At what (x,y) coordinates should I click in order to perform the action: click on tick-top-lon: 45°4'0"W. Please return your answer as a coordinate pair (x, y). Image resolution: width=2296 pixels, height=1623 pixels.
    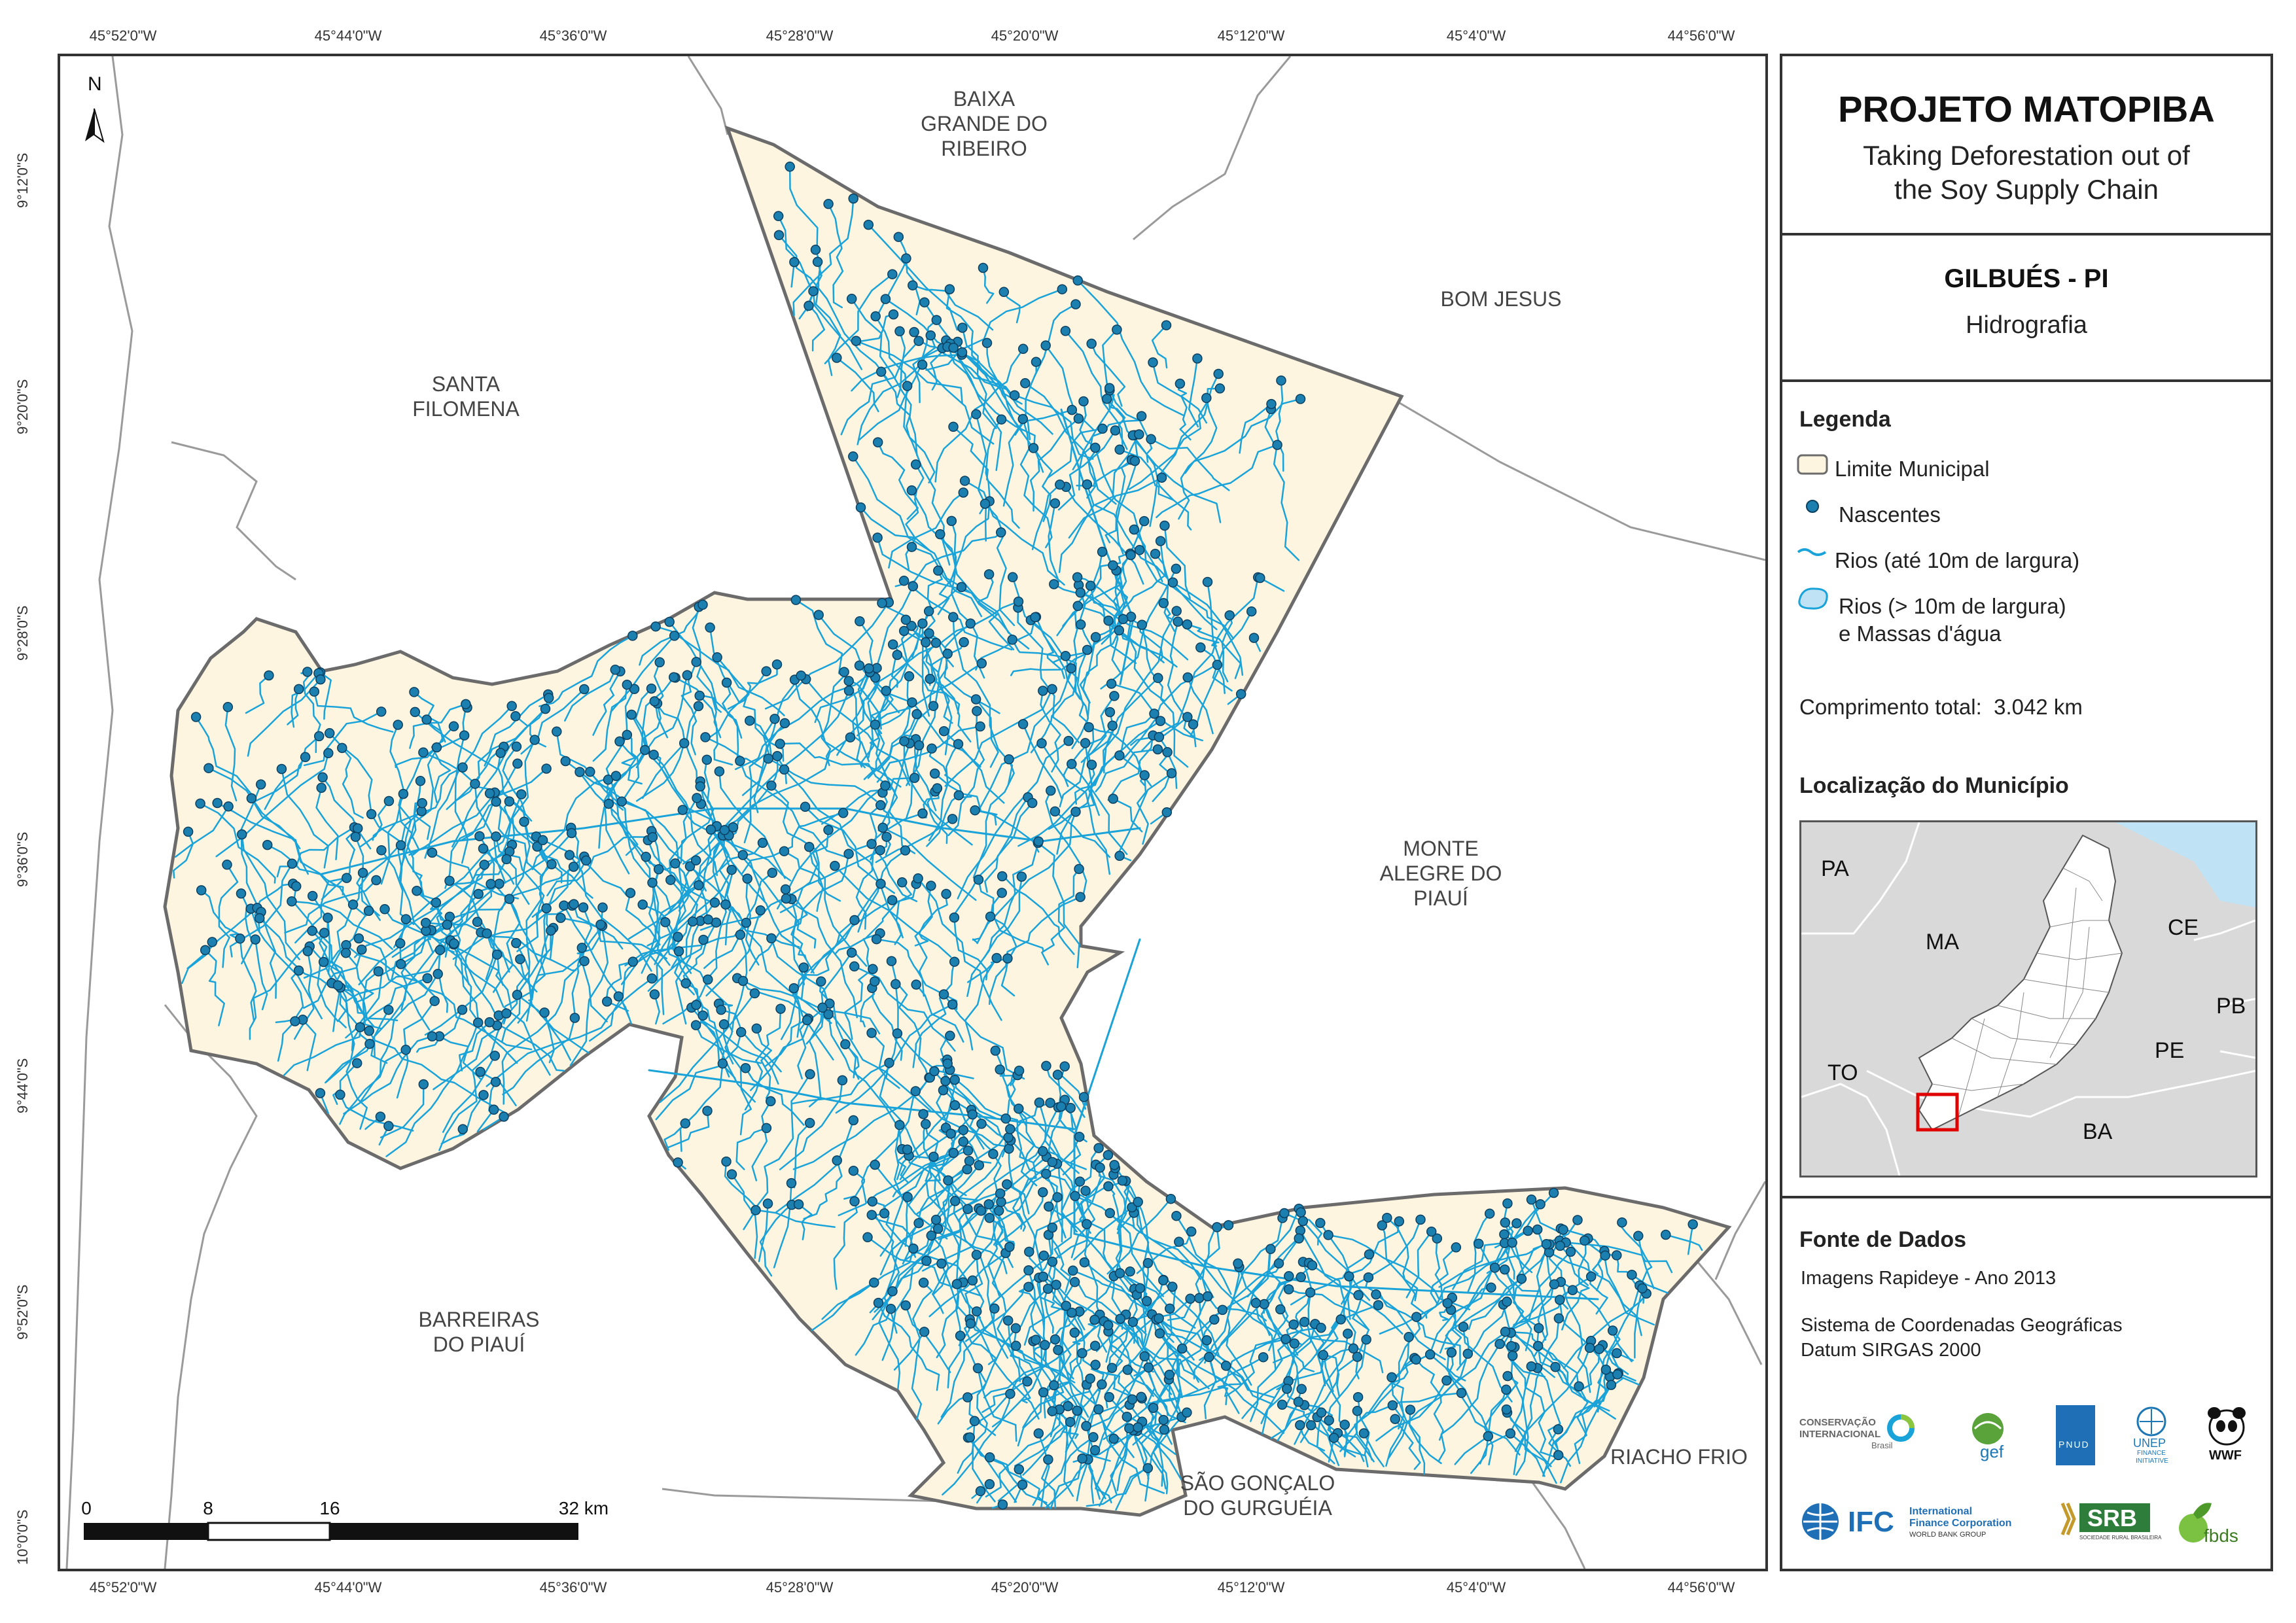
    Looking at the image, I should click on (1476, 35).